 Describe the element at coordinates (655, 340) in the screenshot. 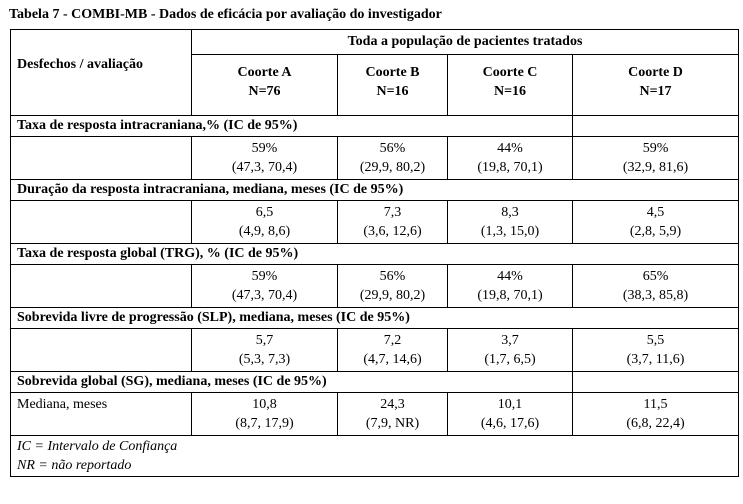

I see `value-main: 5,5` at that location.